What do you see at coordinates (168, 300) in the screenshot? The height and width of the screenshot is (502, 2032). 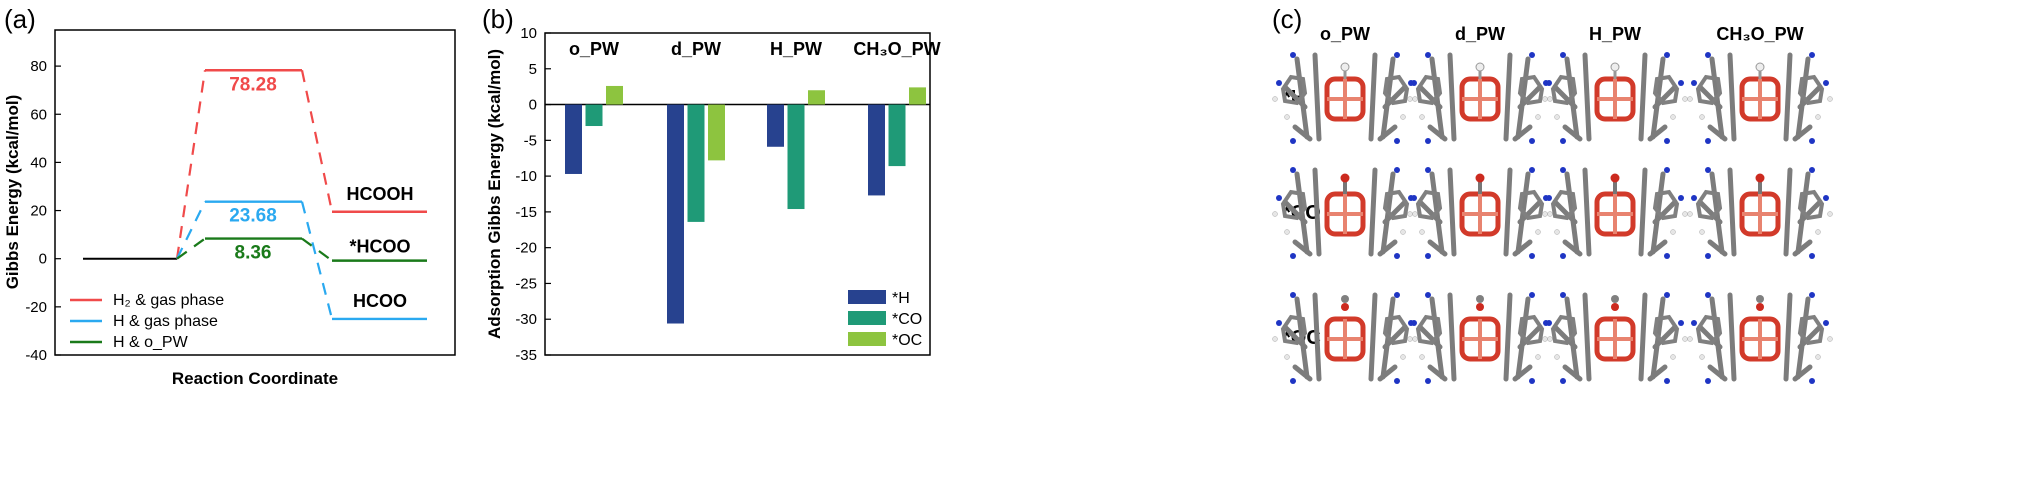 I see `legend-entry: H₂ & gas phase` at bounding box center [168, 300].